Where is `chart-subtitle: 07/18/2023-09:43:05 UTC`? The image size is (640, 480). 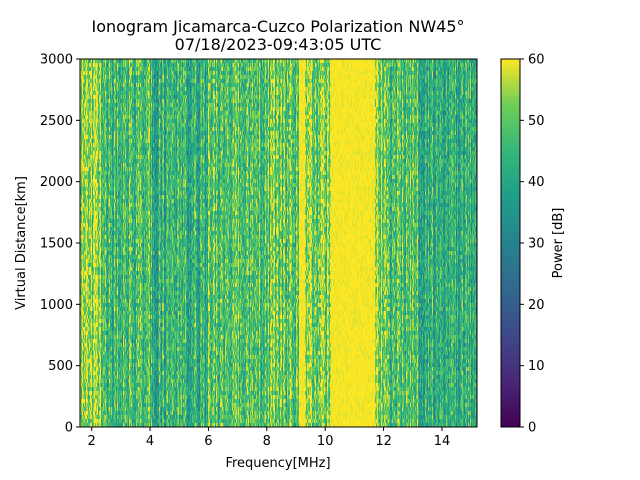
chart-subtitle: 07/18/2023-09:43:05 UTC is located at coordinates (278, 44).